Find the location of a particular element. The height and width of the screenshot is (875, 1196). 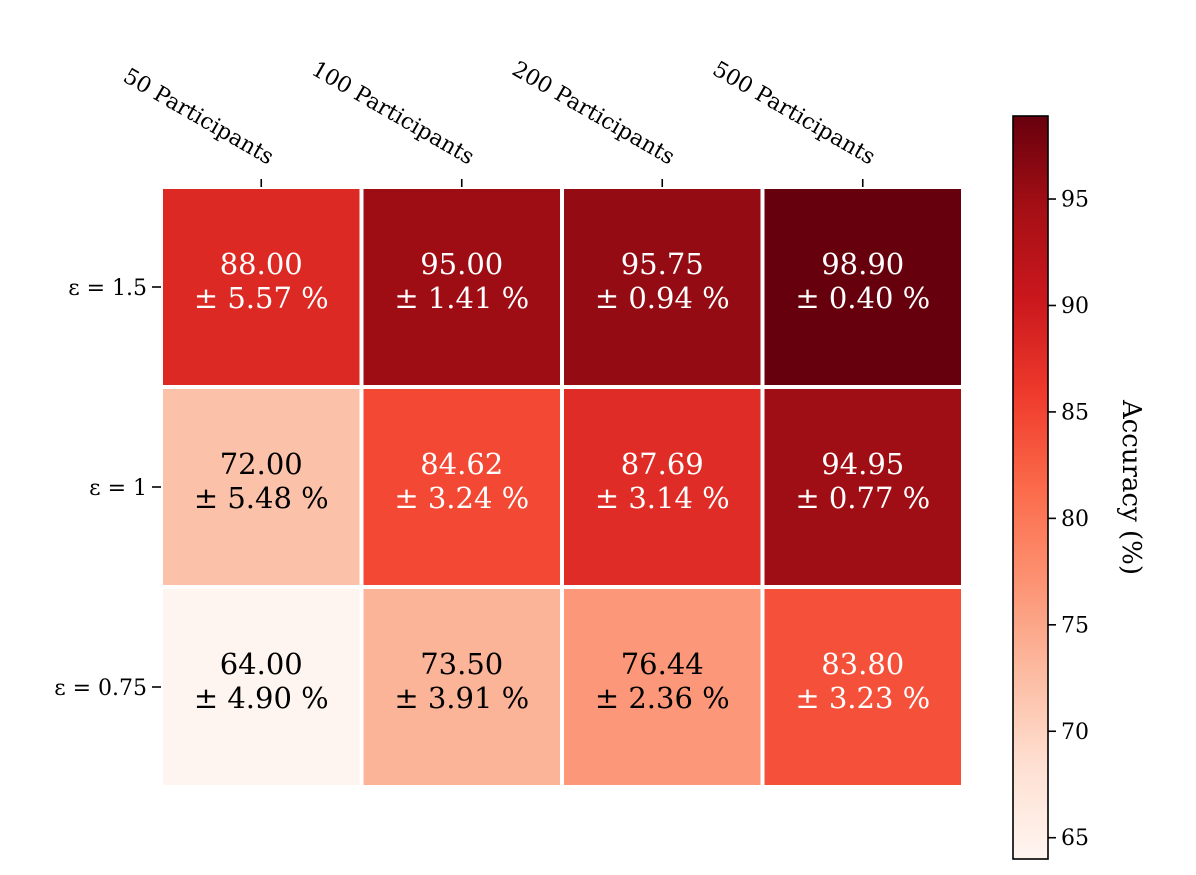

heatmap-cell-r2-c1: 72.00± 5.48 % is located at coordinates (261, 487).